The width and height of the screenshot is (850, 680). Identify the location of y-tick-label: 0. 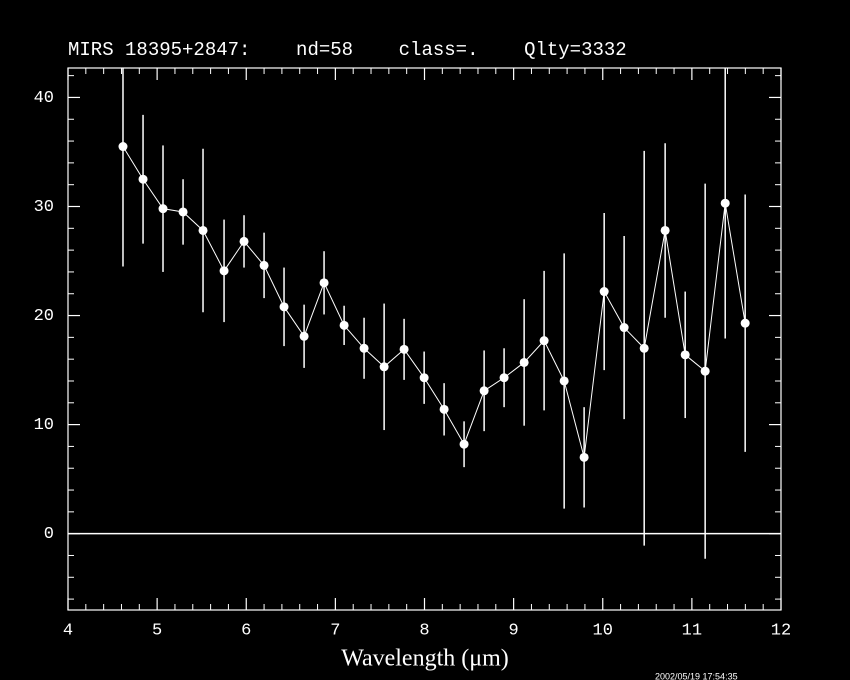
(49, 534).